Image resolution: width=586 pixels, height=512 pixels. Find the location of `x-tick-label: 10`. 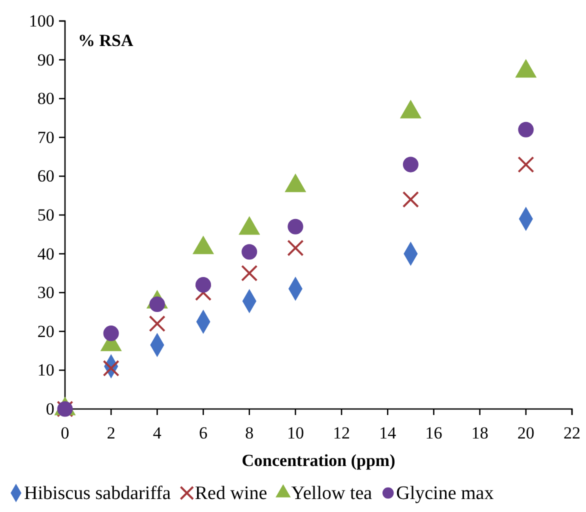

x-tick-label: 10 is located at coordinates (295, 432).